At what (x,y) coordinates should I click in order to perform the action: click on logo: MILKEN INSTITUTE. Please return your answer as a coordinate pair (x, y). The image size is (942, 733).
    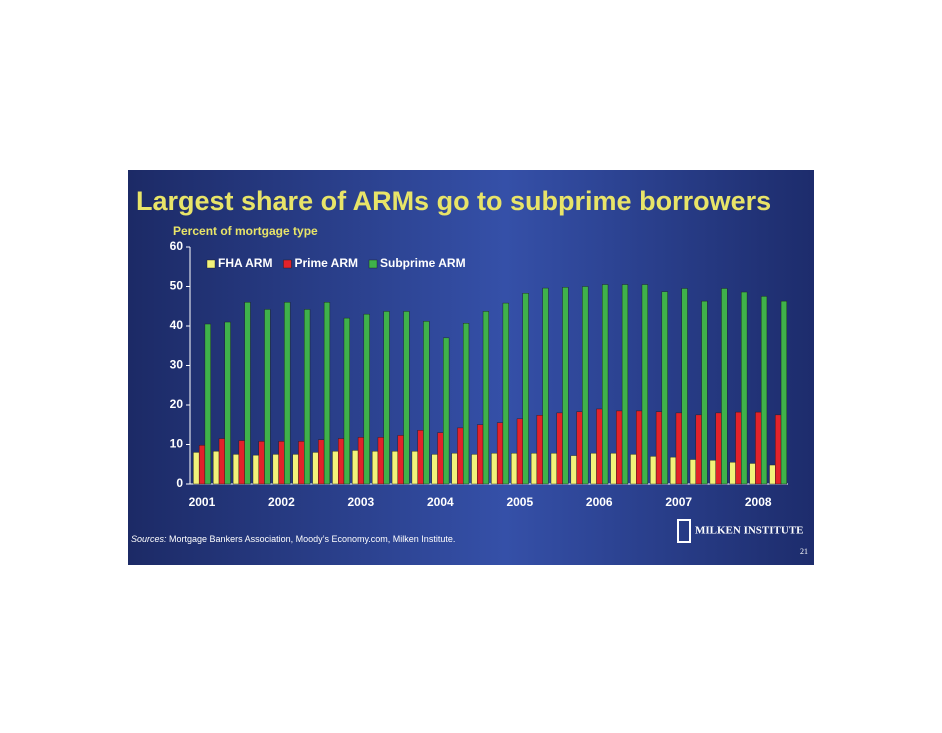
    Looking at the image, I should click on (740, 531).